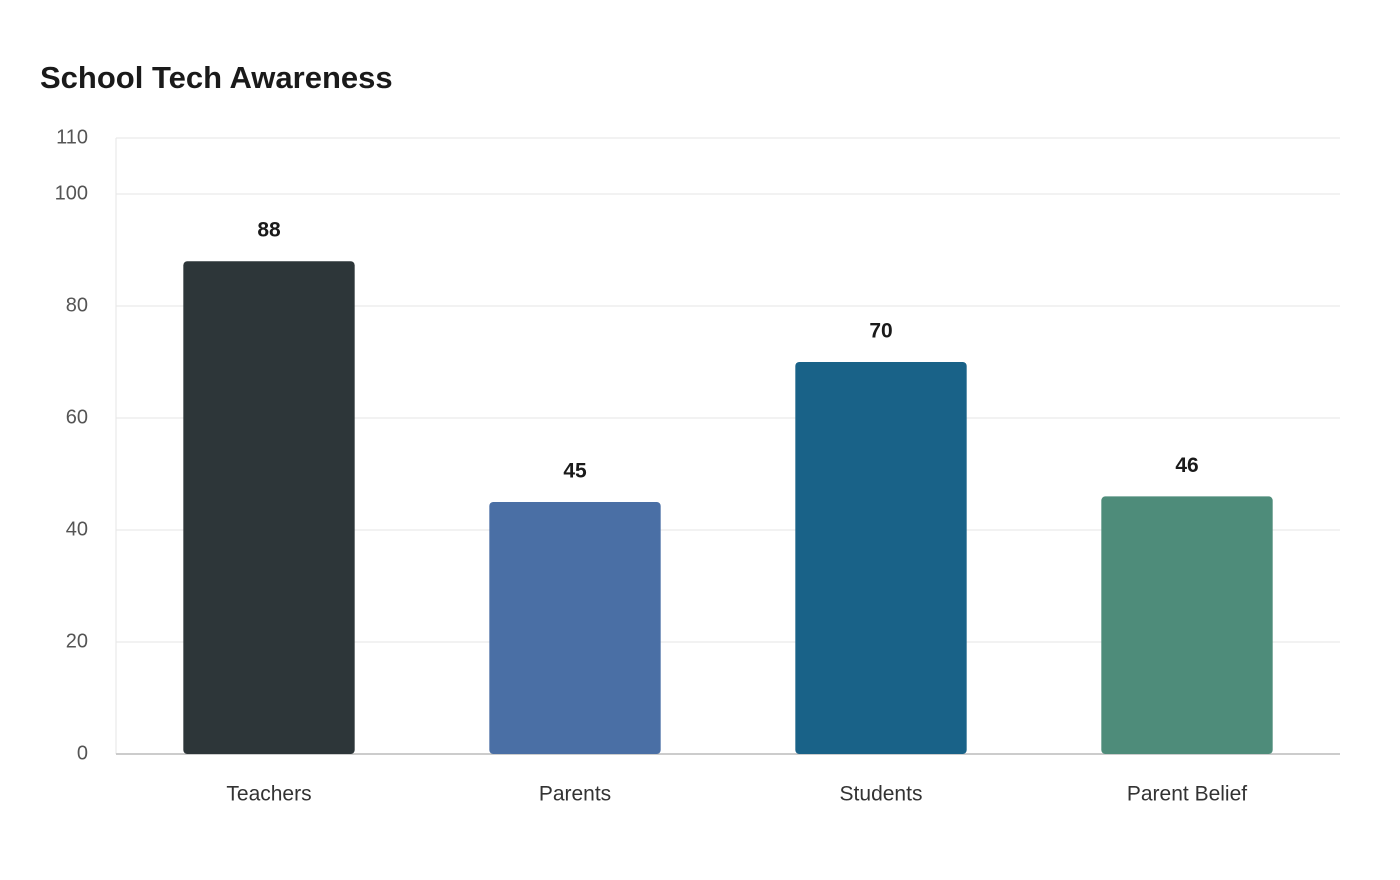 The width and height of the screenshot is (1400, 880). What do you see at coordinates (881, 794) in the screenshot?
I see `x-tick-label: Students` at bounding box center [881, 794].